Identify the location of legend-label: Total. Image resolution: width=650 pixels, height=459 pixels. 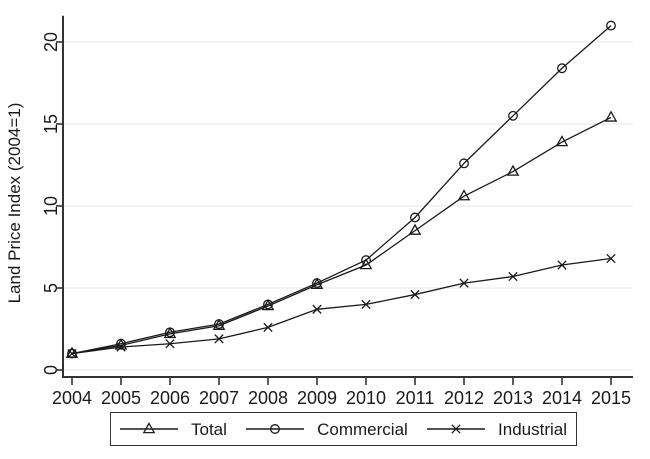
(209, 429).